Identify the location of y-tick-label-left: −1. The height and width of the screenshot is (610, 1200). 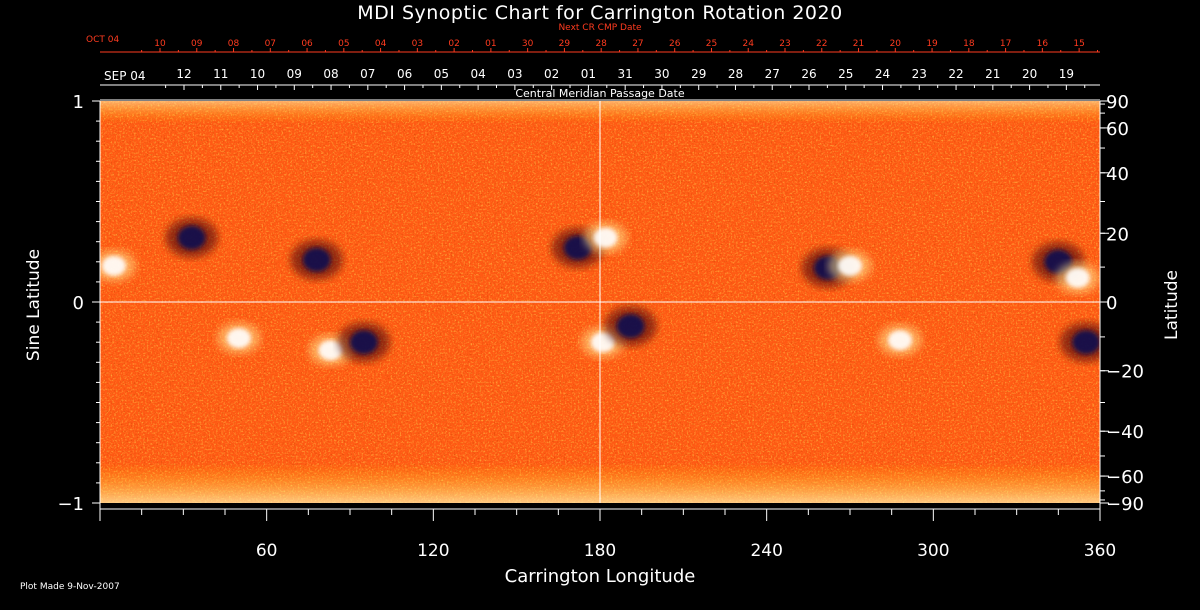
(70, 504).